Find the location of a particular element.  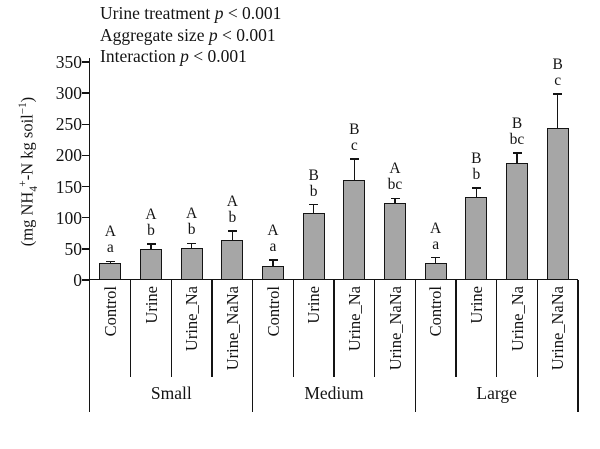

y-tick-label: 350 is located at coordinates (68, 62).